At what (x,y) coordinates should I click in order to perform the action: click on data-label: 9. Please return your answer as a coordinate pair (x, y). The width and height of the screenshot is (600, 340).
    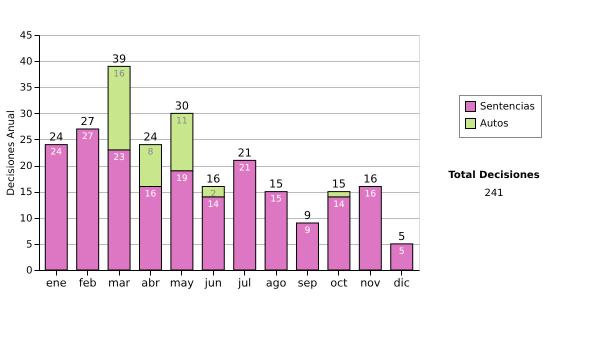
    Looking at the image, I should click on (307, 231).